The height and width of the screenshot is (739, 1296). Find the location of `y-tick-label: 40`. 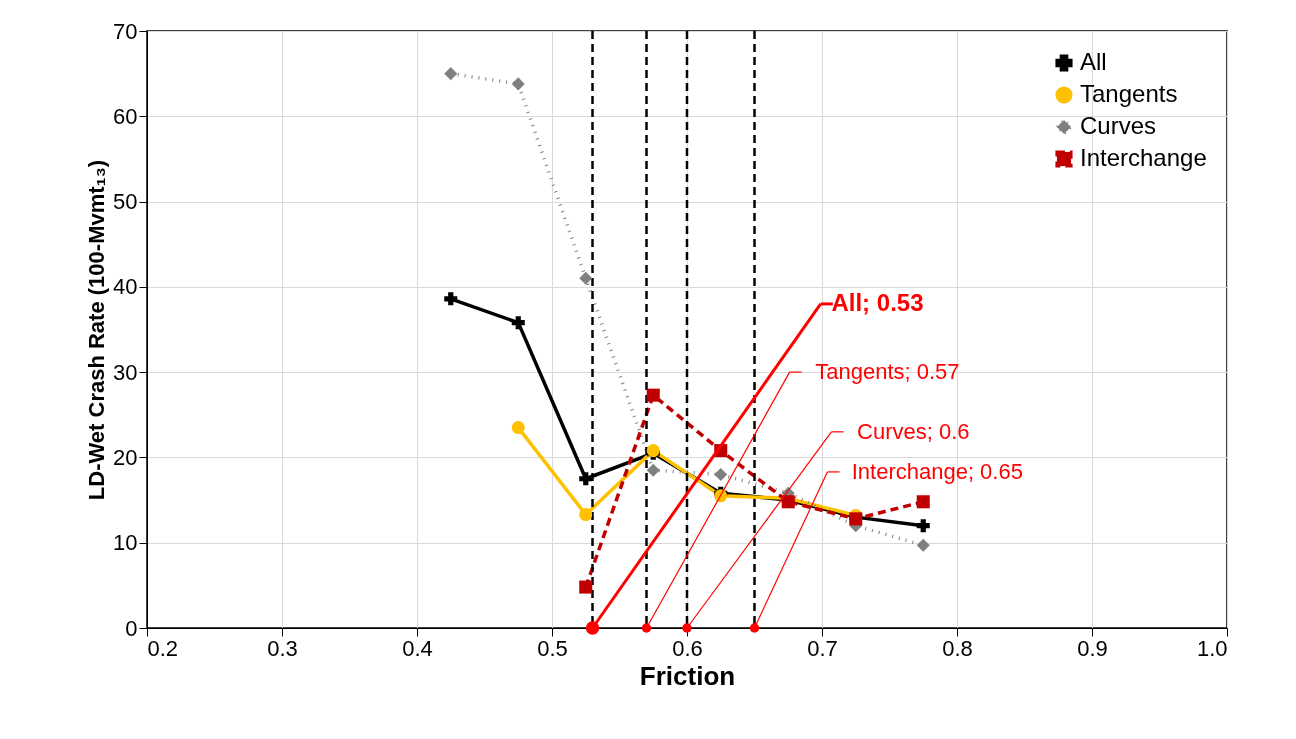

y-tick-label: 40 is located at coordinates (125, 287).